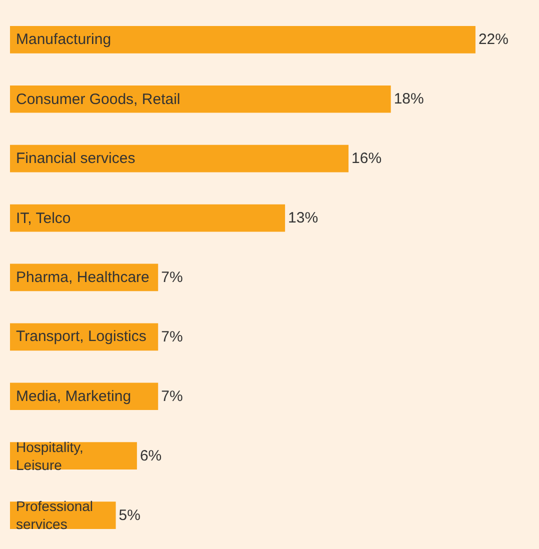 The height and width of the screenshot is (549, 539). What do you see at coordinates (83, 277) in the screenshot?
I see `y-tick-label: Pharma, Healthcare` at bounding box center [83, 277].